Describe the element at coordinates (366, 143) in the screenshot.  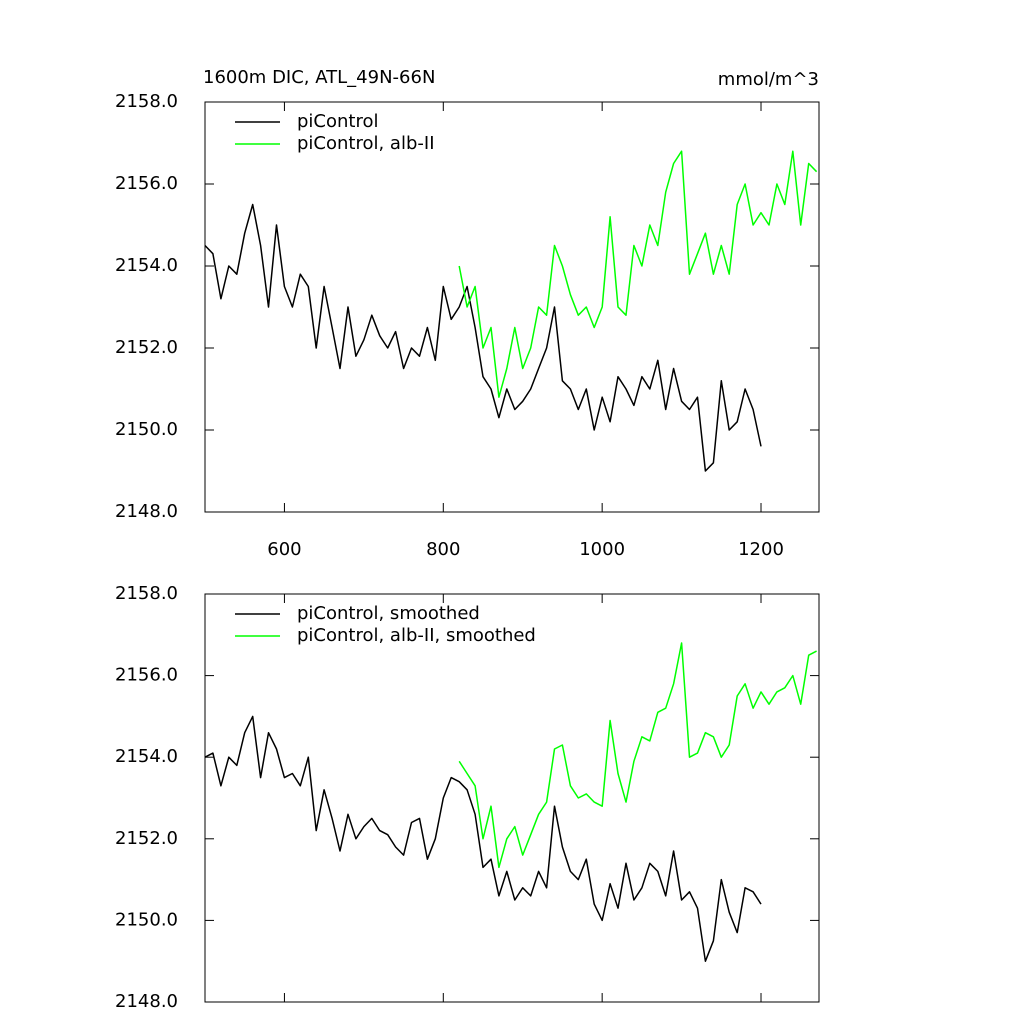
I see `legend-label: piControl, alb-II` at that location.